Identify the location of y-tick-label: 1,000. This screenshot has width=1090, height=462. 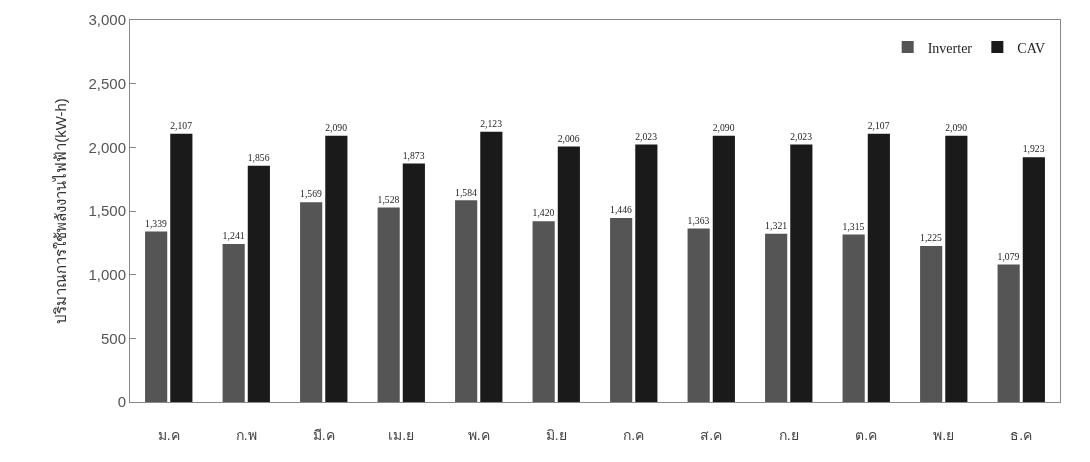
(107, 274).